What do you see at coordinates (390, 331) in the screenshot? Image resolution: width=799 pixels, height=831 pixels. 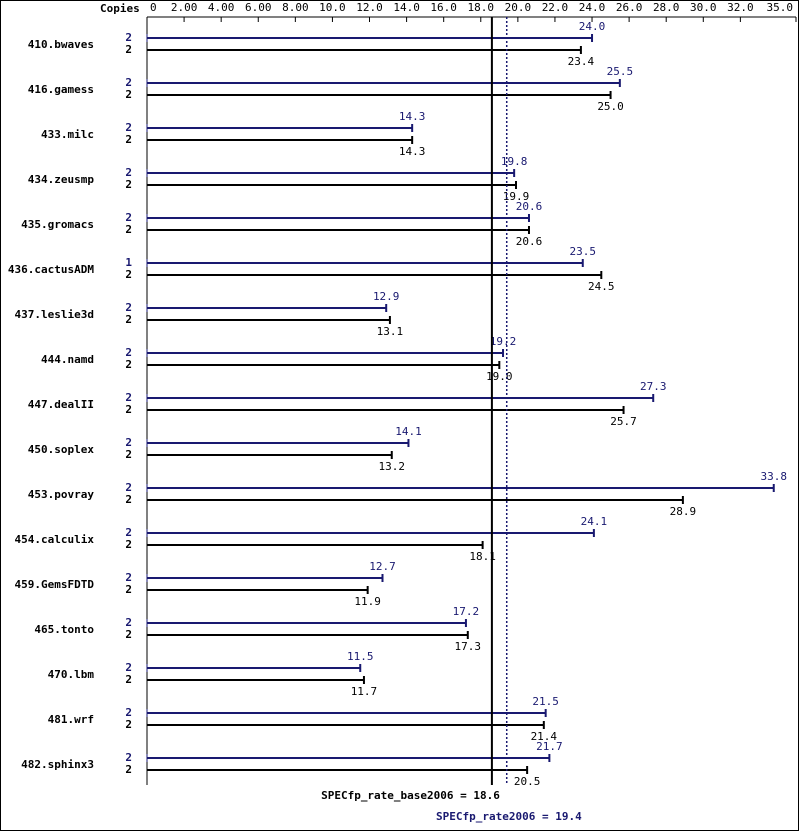 I see `value-label: 13.1` at bounding box center [390, 331].